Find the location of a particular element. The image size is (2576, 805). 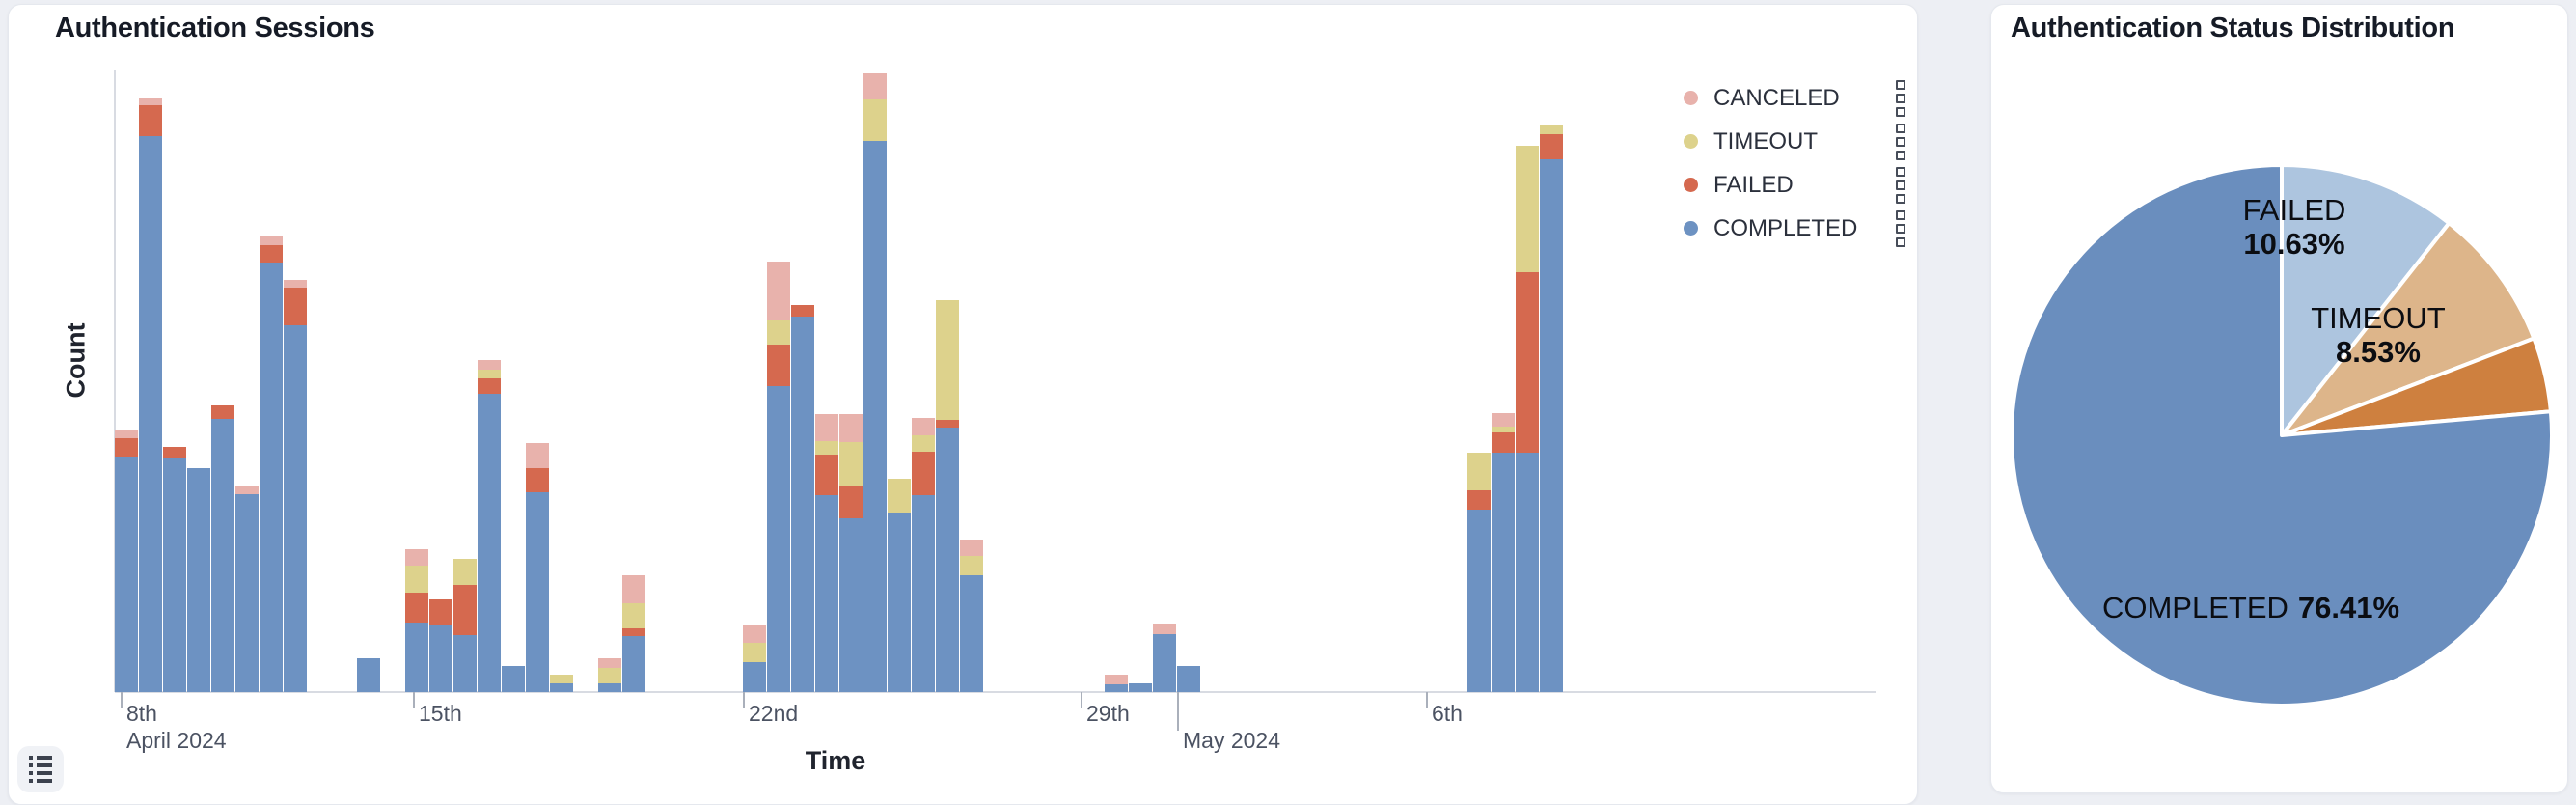

chart-legend: CANCELED TIMEOUT FAILED COMPLETED is located at coordinates (1791, 163).